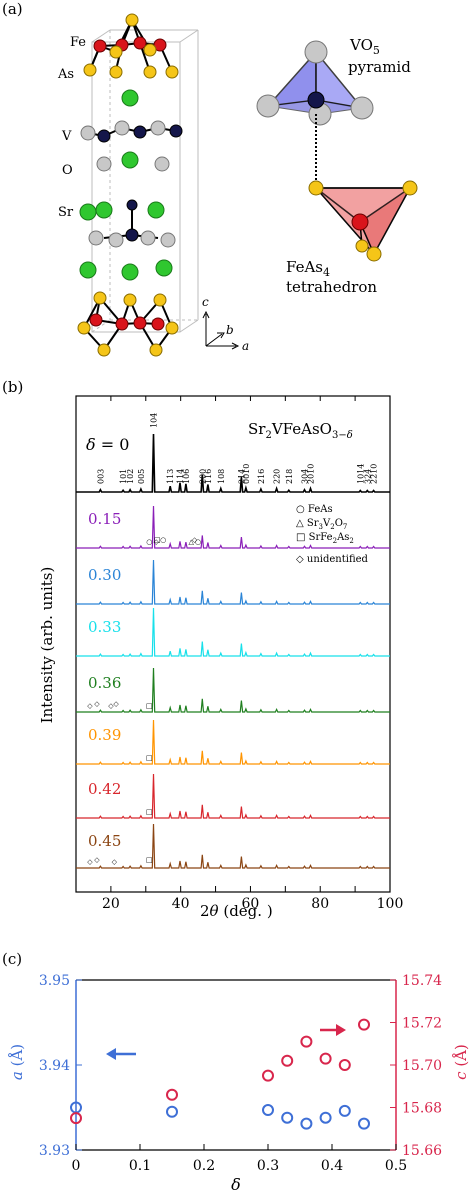 This screenshot has width=474, height=1196. I want to click on hkl-label-003: 003, so click(100, 476).